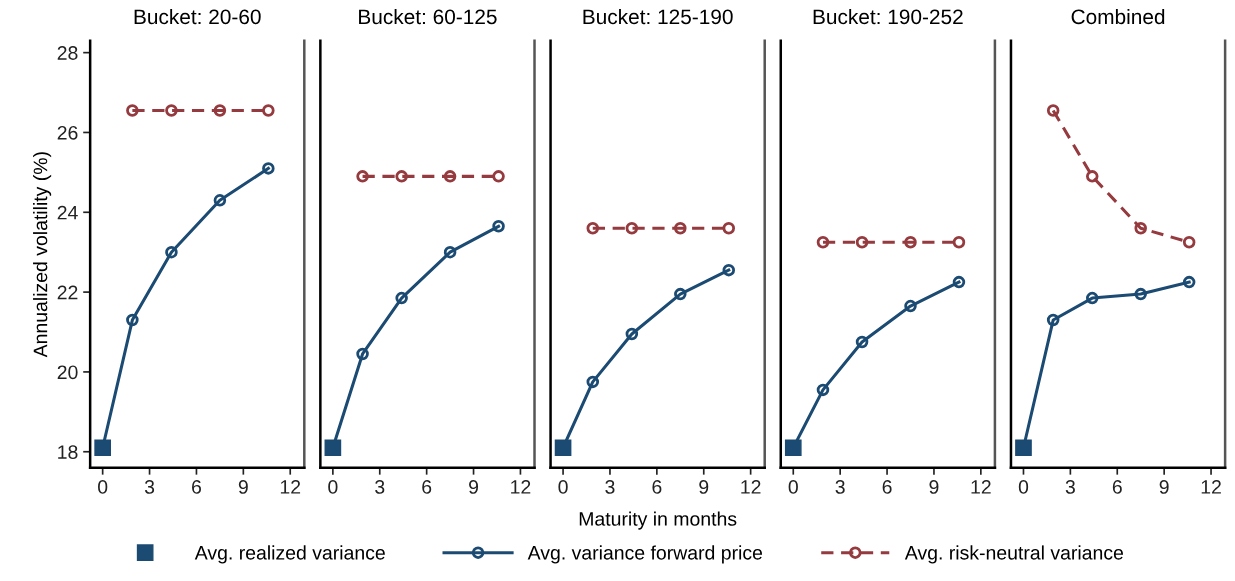 The image size is (1235, 581). What do you see at coordinates (68, 452) in the screenshot?
I see `y-tick-label: 18` at bounding box center [68, 452].